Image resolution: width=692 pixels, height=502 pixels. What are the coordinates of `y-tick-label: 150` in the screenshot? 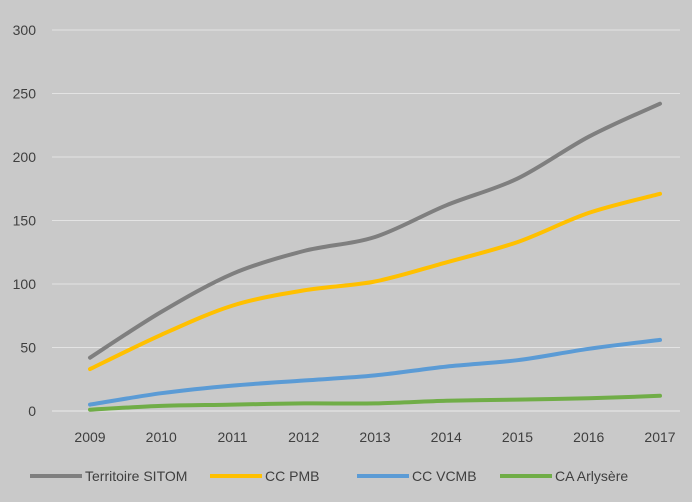 It's located at (25, 221).